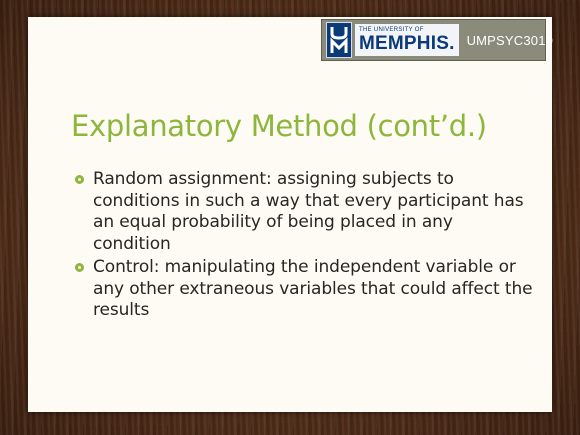  I want to click on um-monogram-icon, so click(339, 40).